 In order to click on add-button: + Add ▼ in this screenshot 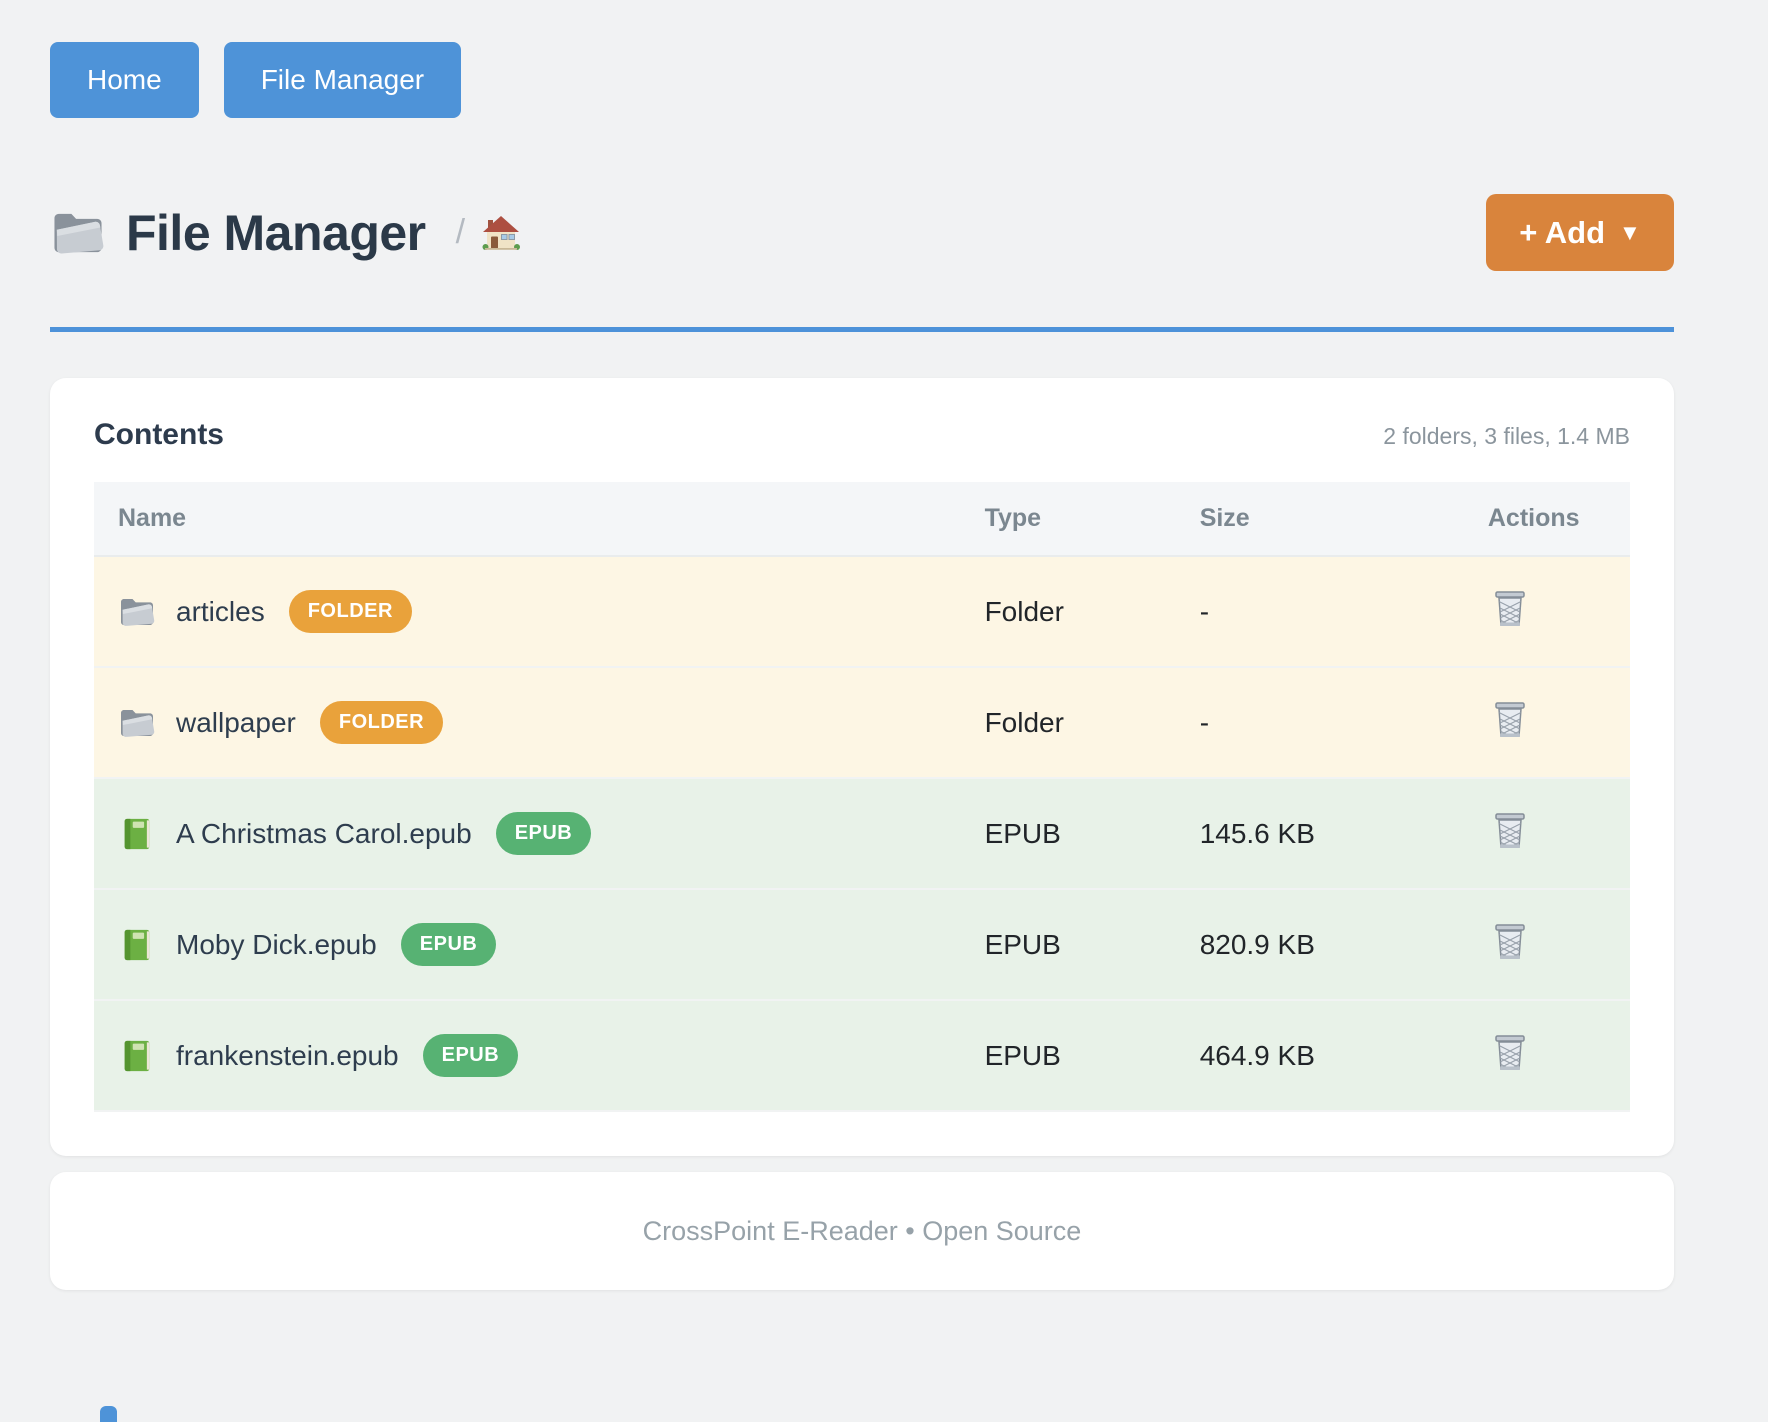, I will do `click(1580, 232)`.